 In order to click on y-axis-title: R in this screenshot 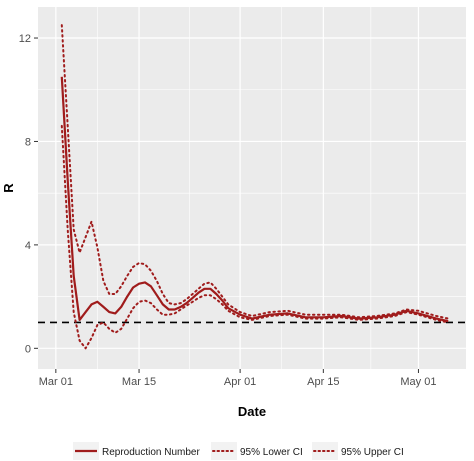, I will do `click(8, 188)`.